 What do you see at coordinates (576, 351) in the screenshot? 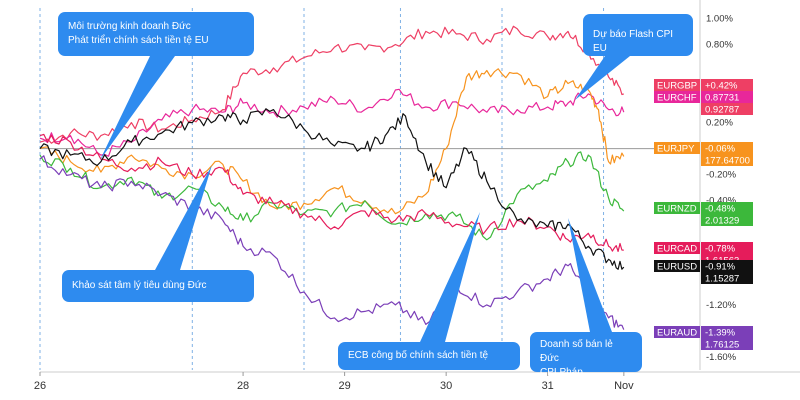
I see `callout-line: Doanh số bán lẻ Đức` at bounding box center [576, 351].